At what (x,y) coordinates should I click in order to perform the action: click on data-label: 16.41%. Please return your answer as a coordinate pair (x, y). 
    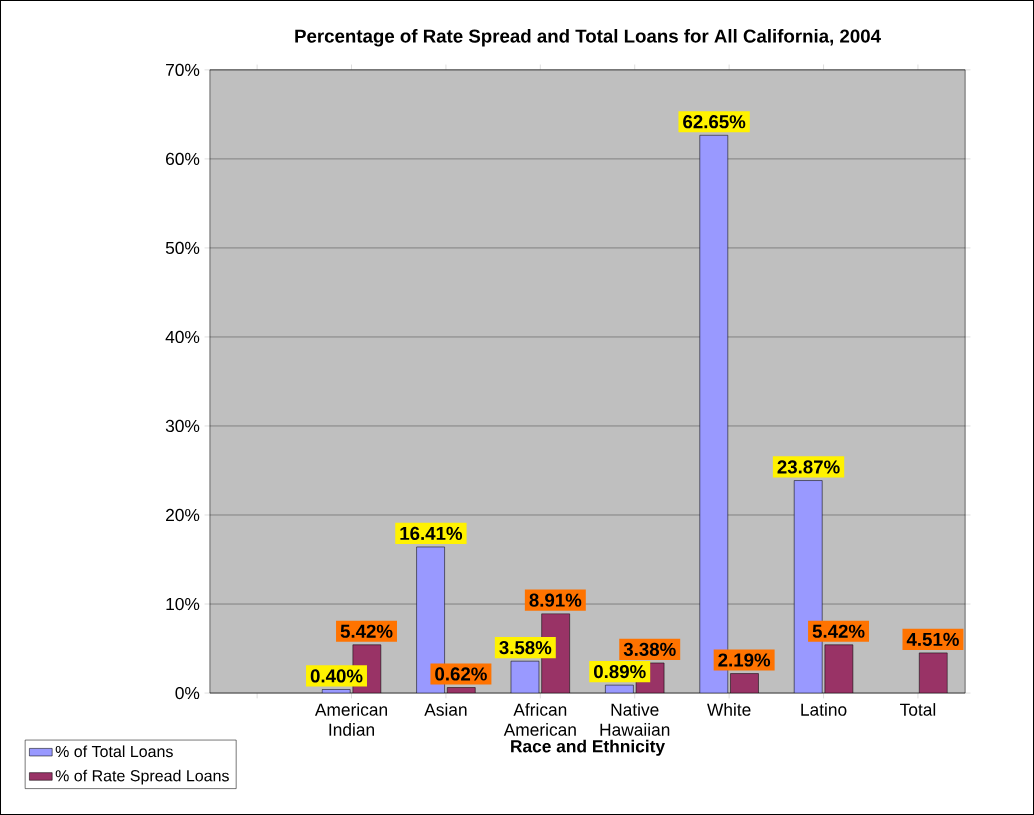
    Looking at the image, I should click on (431, 533).